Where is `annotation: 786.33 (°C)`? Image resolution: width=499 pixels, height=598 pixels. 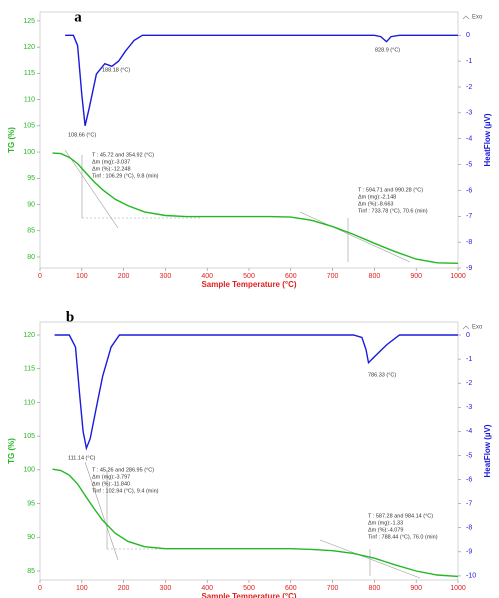 annotation: 786.33 (°C) is located at coordinates (382, 375).